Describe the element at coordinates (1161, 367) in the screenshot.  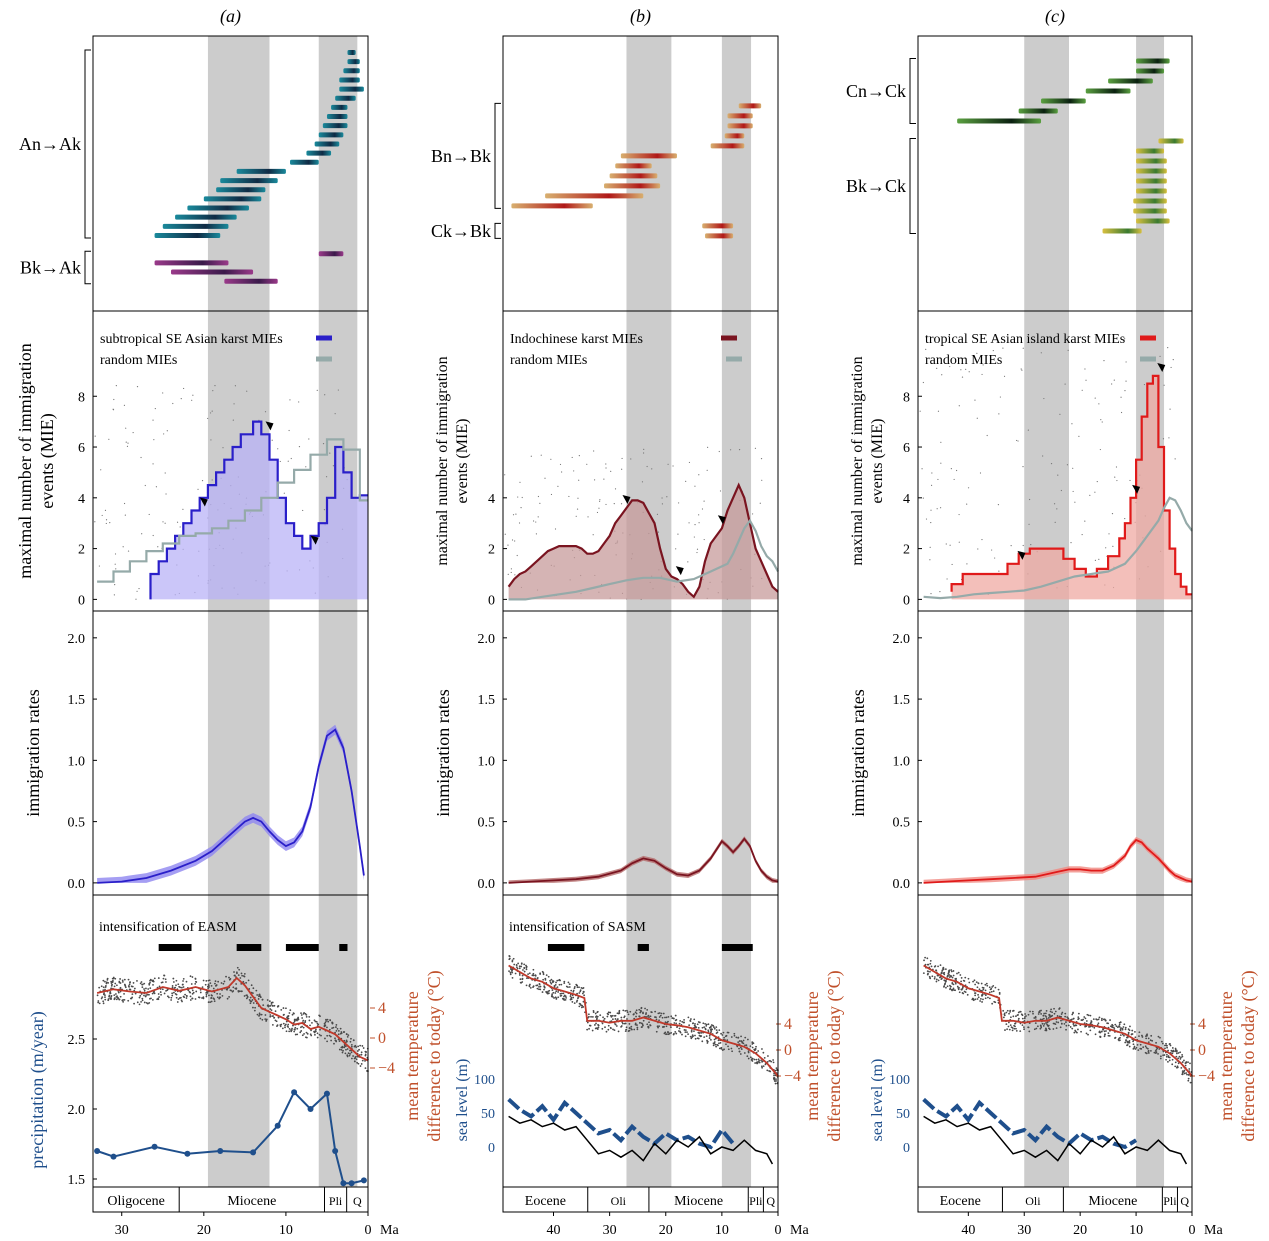
I see `arrow-marker` at that location.